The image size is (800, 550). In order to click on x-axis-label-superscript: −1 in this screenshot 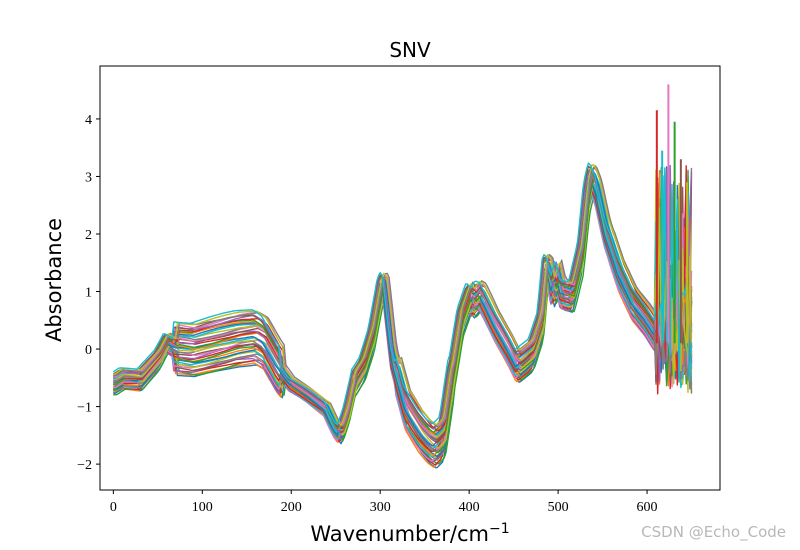, I will do `click(499, 529)`.